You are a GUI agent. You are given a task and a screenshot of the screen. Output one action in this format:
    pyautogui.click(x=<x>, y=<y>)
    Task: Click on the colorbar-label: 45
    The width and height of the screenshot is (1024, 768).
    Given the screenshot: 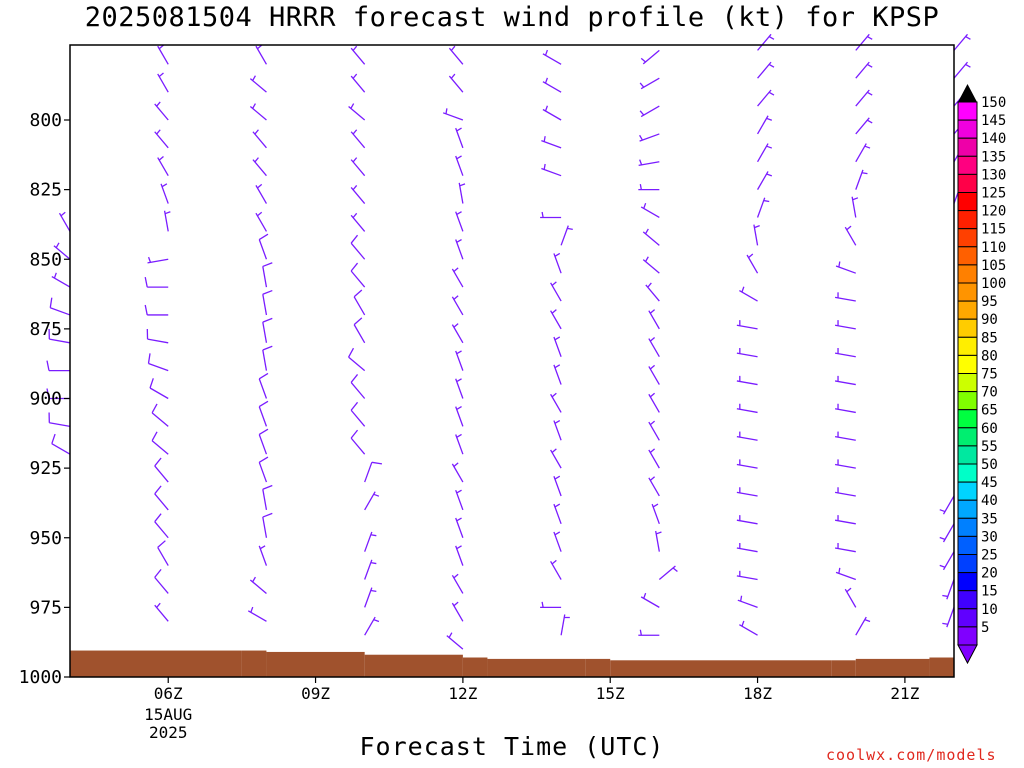 What is the action you would take?
    pyautogui.click(x=989, y=483)
    